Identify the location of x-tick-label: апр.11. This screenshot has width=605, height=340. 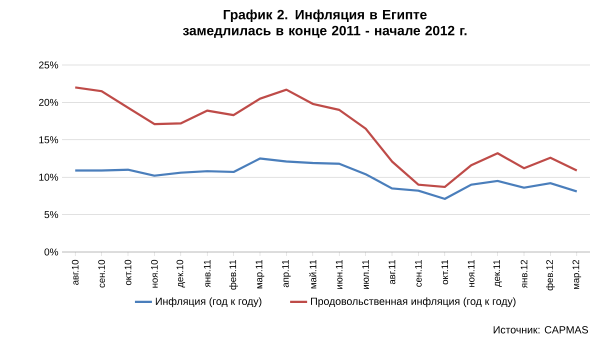
(286, 274).